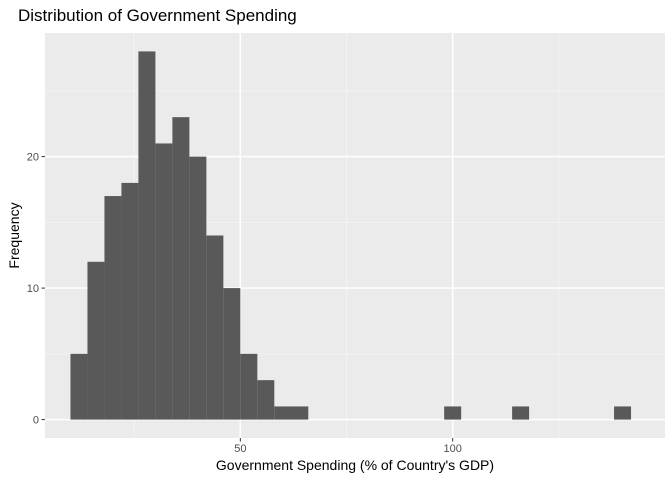 This screenshot has width=672, height=480. What do you see at coordinates (355, 465) in the screenshot?
I see `x-axis-title: Government Spending (% of Country's GDP)` at bounding box center [355, 465].